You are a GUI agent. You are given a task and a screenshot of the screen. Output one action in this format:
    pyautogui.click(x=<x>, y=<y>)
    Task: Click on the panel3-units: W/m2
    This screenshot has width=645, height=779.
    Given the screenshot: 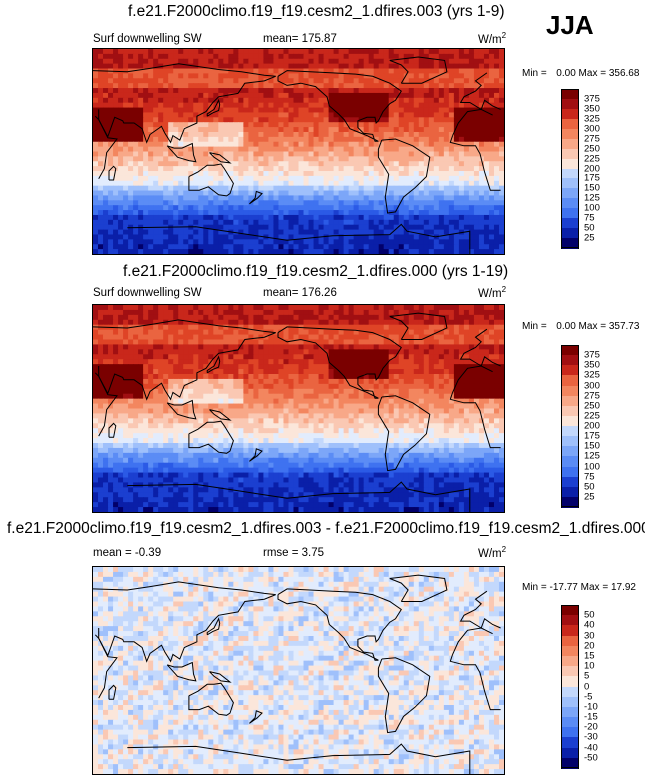 What is the action you would take?
    pyautogui.click(x=492, y=552)
    